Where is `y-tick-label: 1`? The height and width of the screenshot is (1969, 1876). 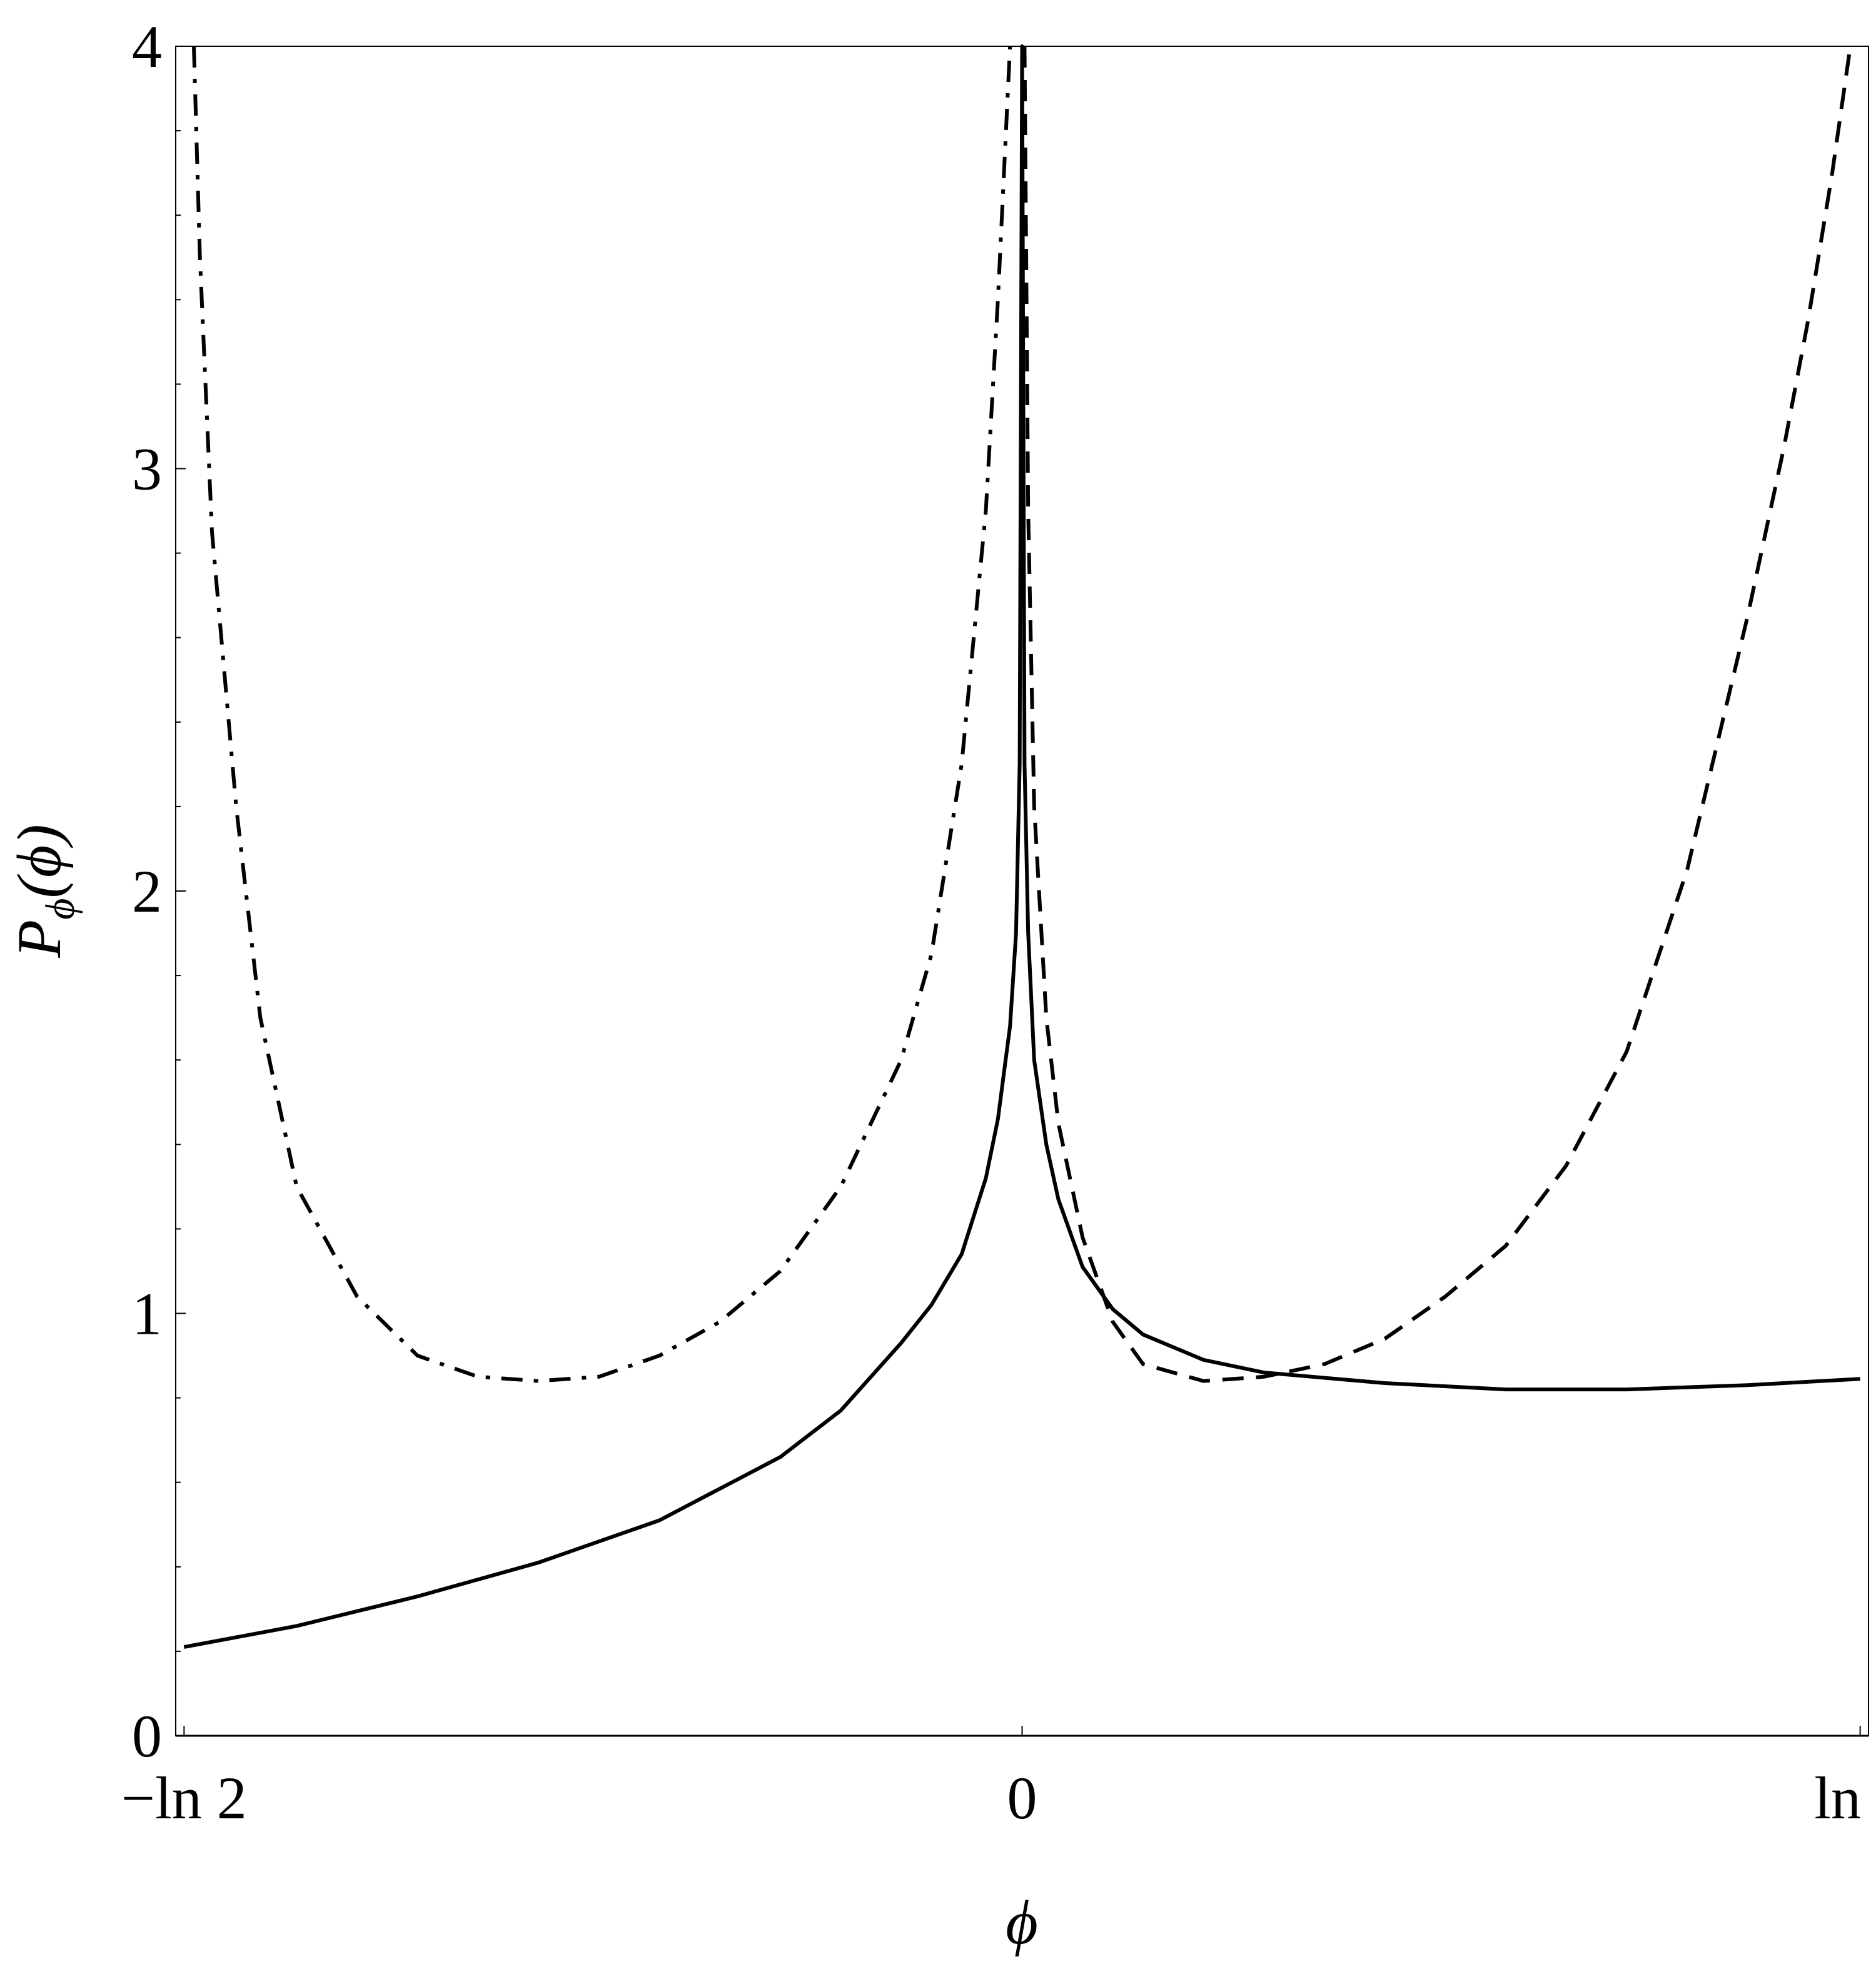
y-tick-label: 1 is located at coordinates (147, 1314).